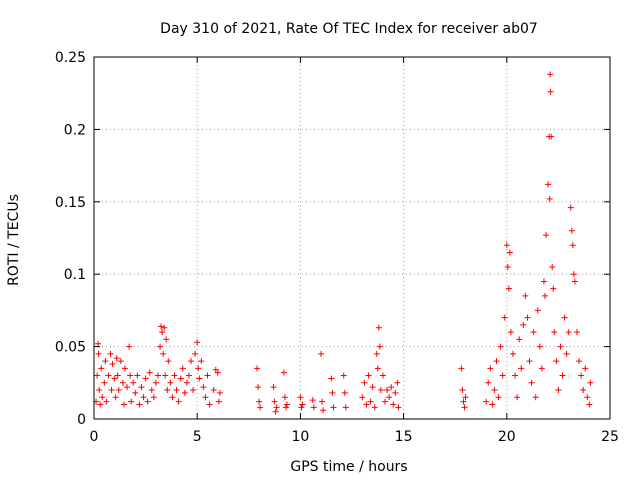 This screenshot has width=640, height=480. Describe the element at coordinates (94, 437) in the screenshot. I see `x-tick-label: 0` at that location.